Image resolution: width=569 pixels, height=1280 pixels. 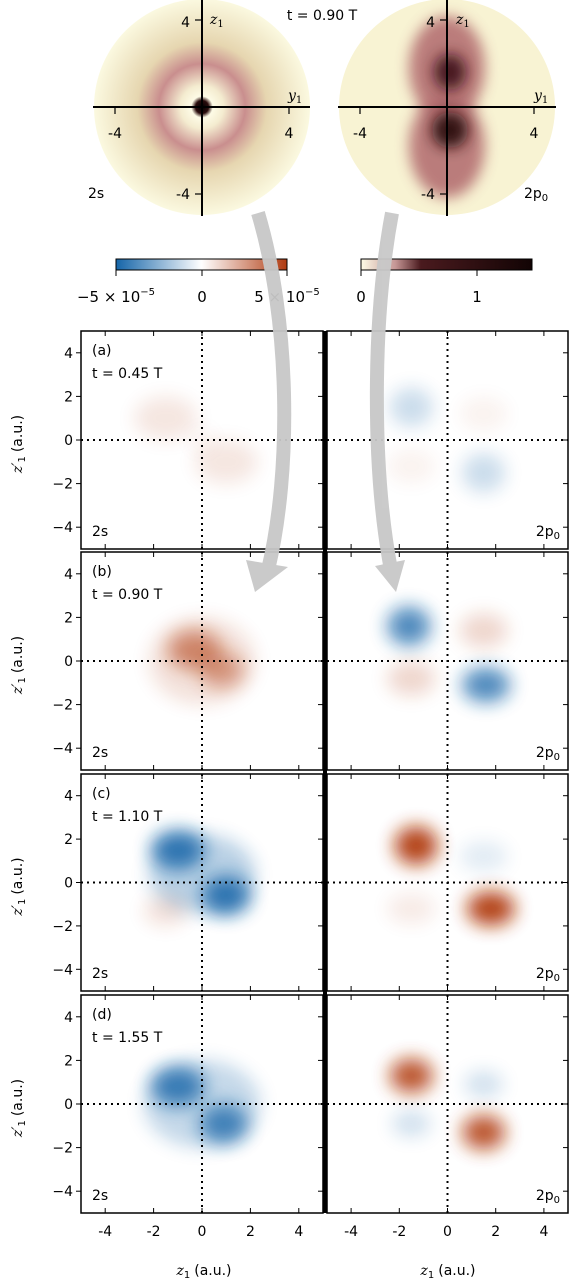 I want to click on colorbar-density-tick-one: 1, so click(x=477, y=297).